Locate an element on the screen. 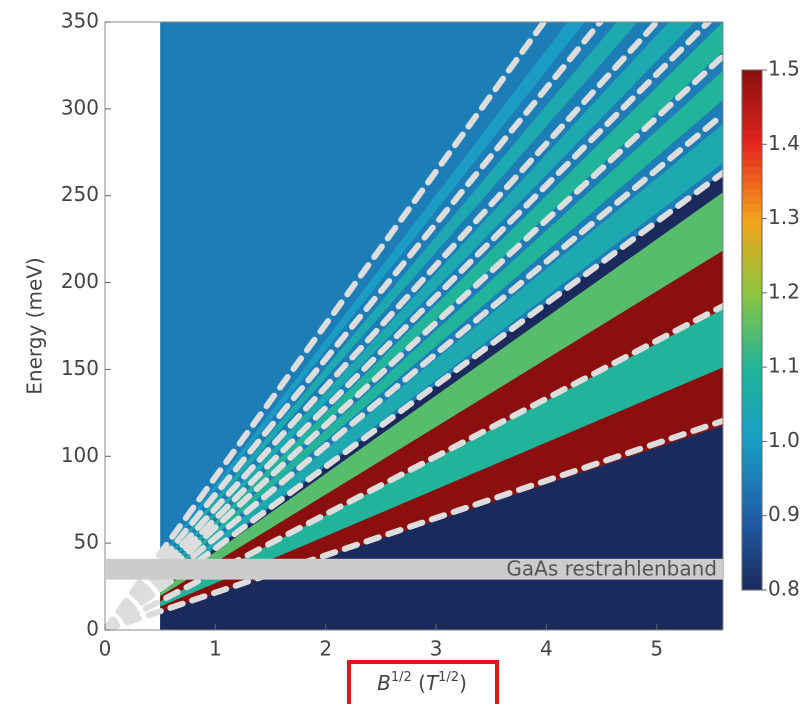 Image resolution: width=810 pixels, height=708 pixels. x-tick-label: 2 is located at coordinates (325, 649).